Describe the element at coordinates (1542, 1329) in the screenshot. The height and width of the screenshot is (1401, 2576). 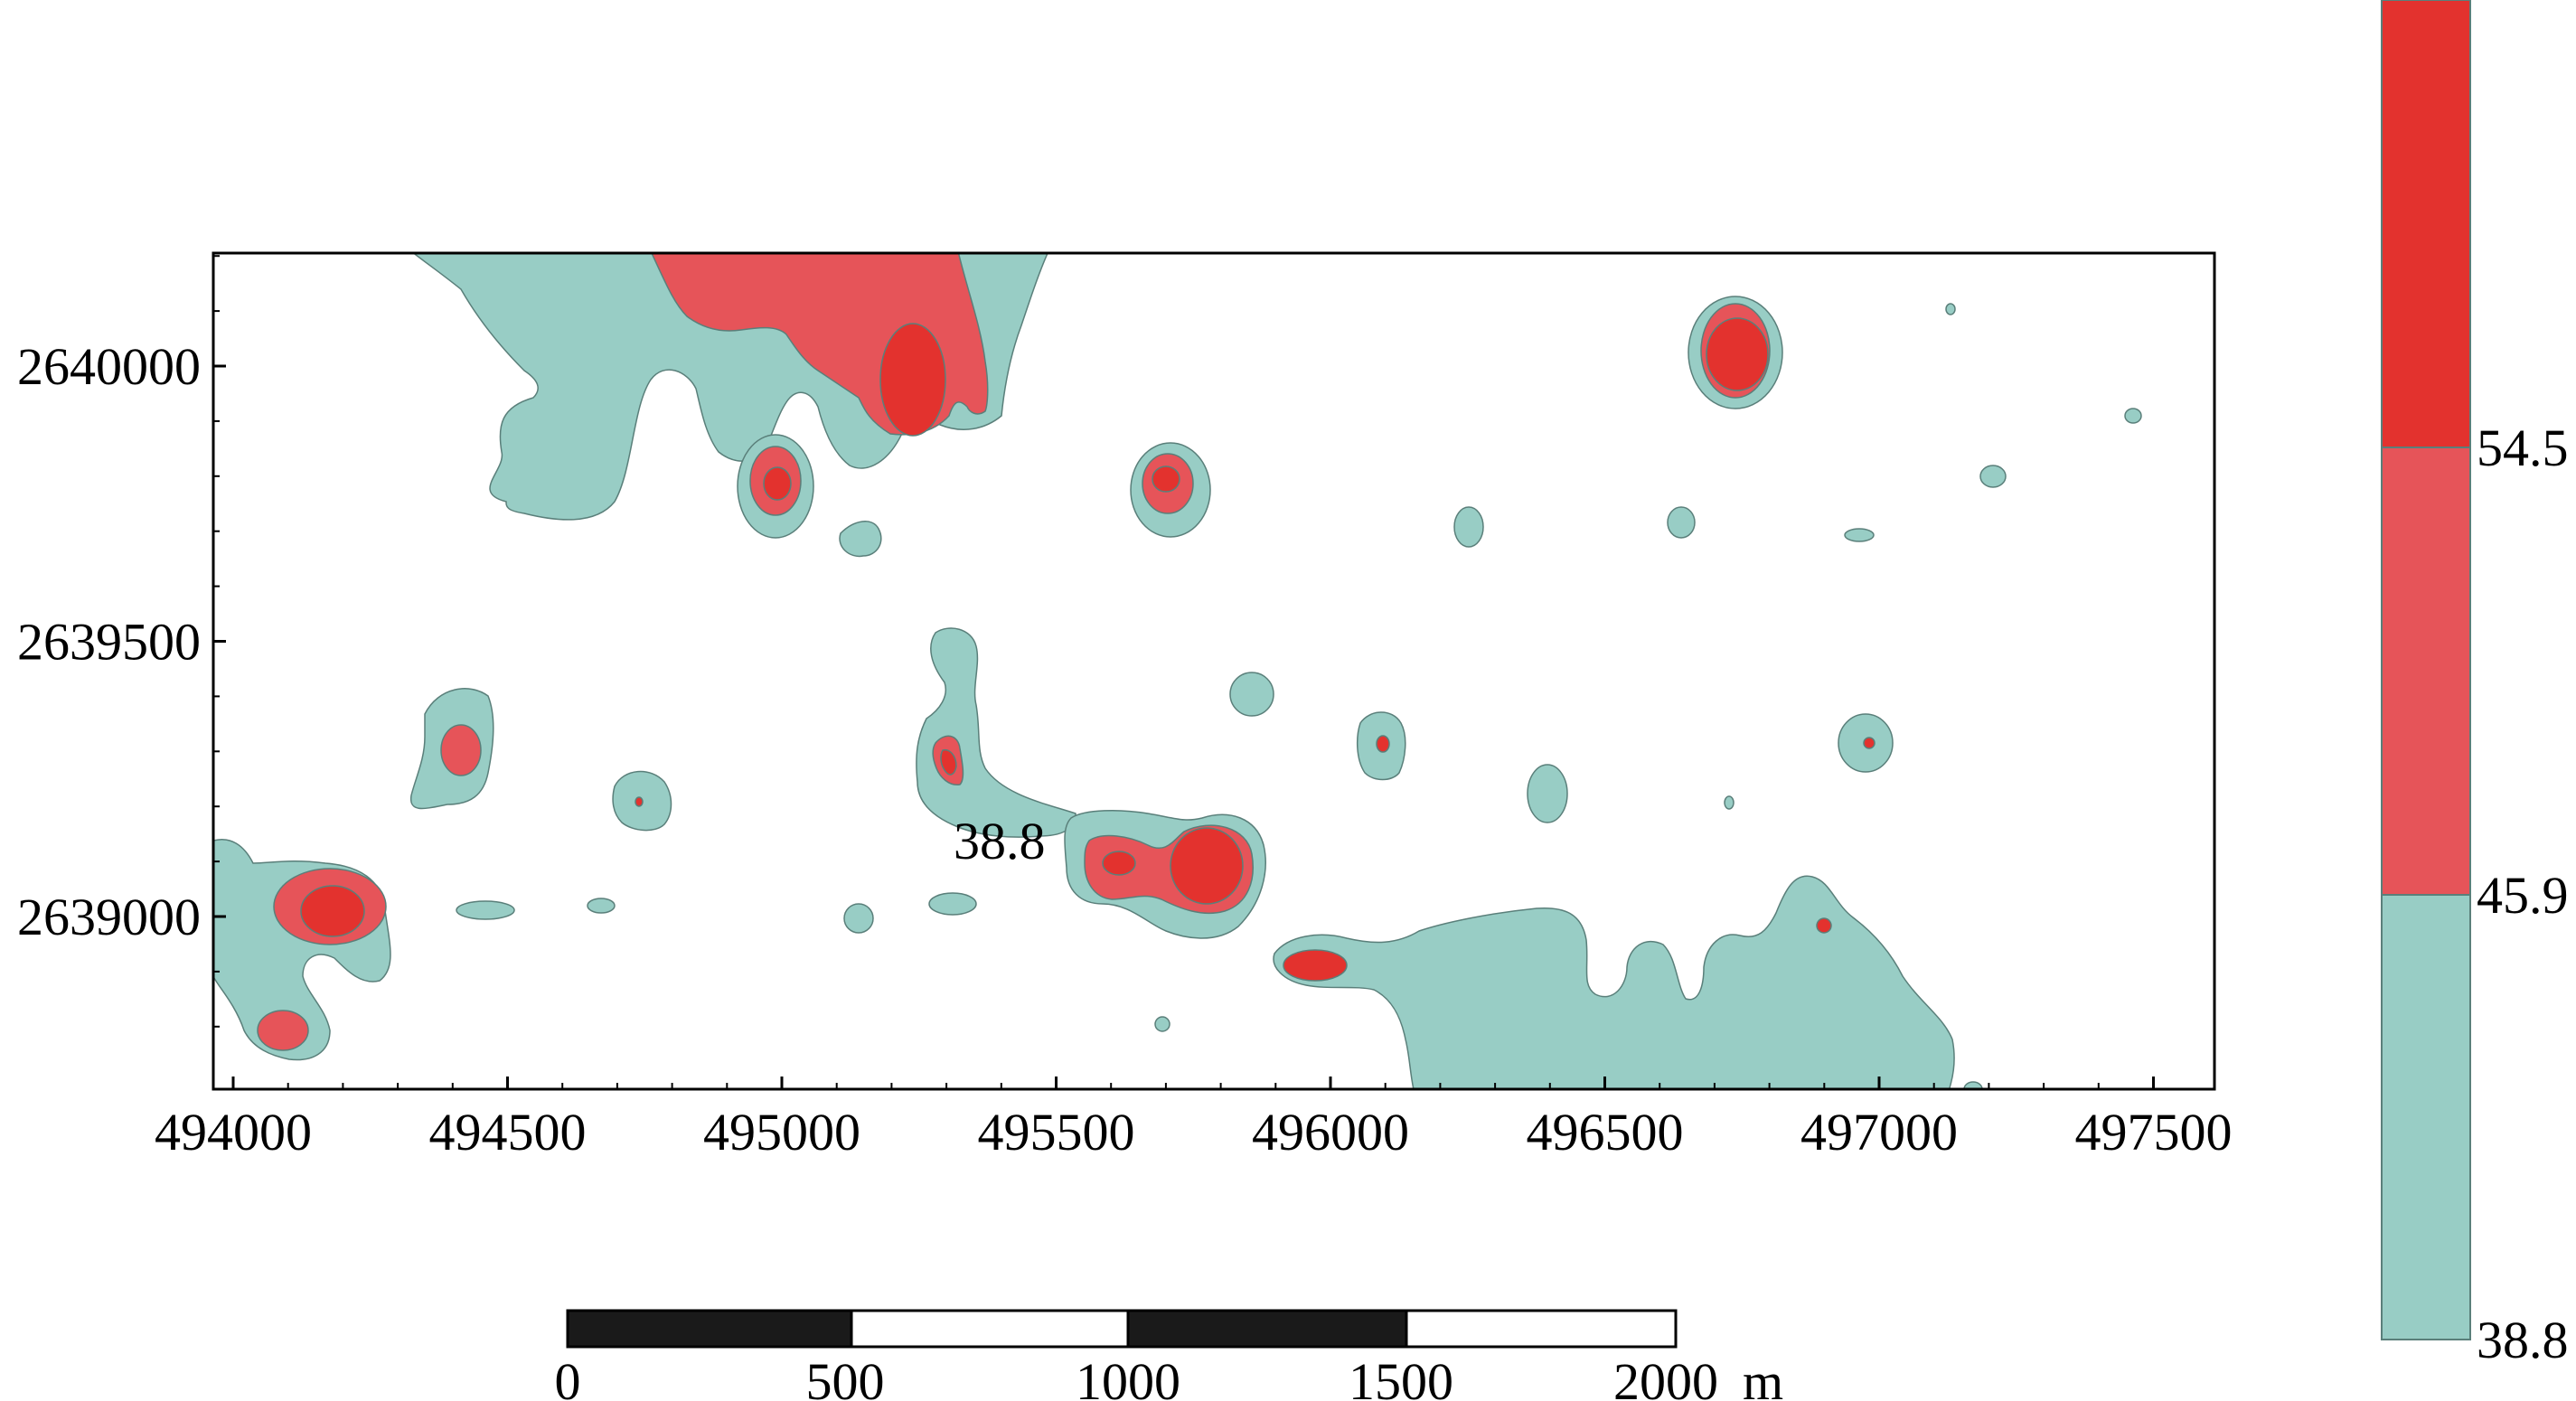
I see `scale-segment-1500-2000` at that location.